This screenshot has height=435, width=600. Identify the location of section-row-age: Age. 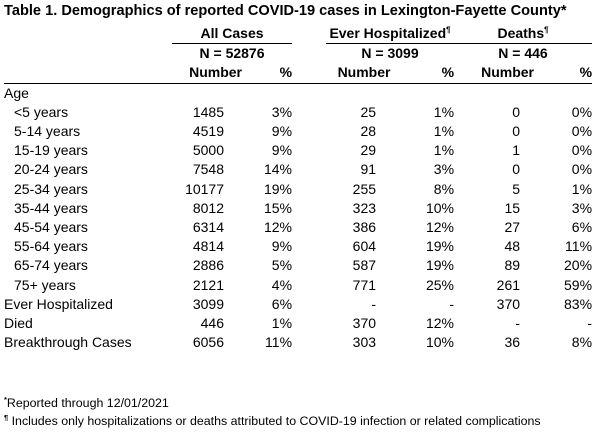
(298, 93).